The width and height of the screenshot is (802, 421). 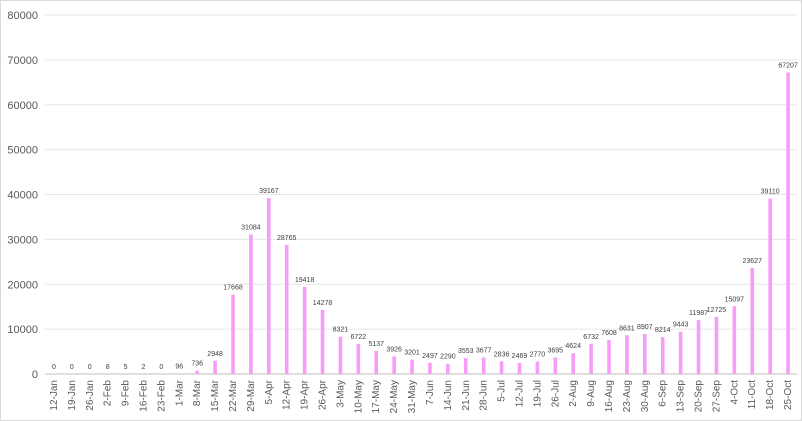 I want to click on data-label: 8631, so click(x=627, y=328).